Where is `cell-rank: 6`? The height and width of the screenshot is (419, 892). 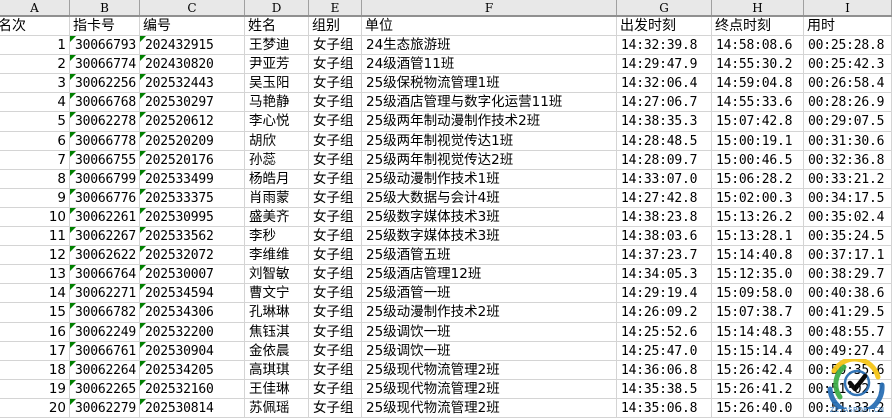 cell-rank: 6 is located at coordinates (35, 140).